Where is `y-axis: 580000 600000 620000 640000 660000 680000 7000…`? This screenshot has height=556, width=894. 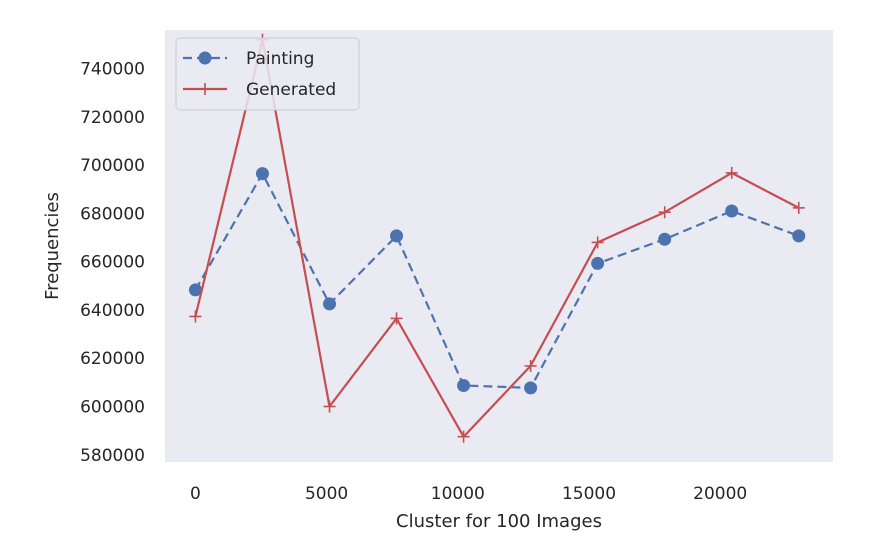 y-axis: 580000 600000 620000 640000 660000 680000 7000… is located at coordinates (112, 263).